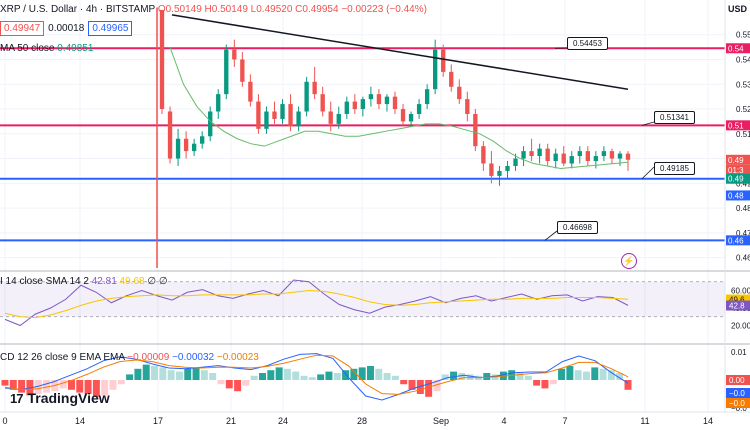  Describe the element at coordinates (4, 421) in the screenshot. I see `x-tick-label-0: 0` at that location.